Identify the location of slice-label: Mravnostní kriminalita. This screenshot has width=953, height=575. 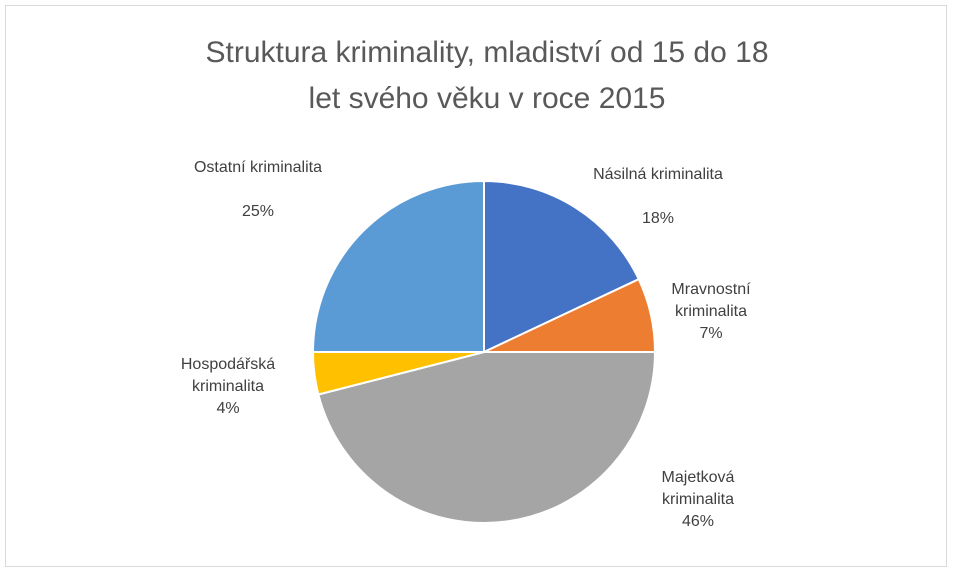
(711, 300).